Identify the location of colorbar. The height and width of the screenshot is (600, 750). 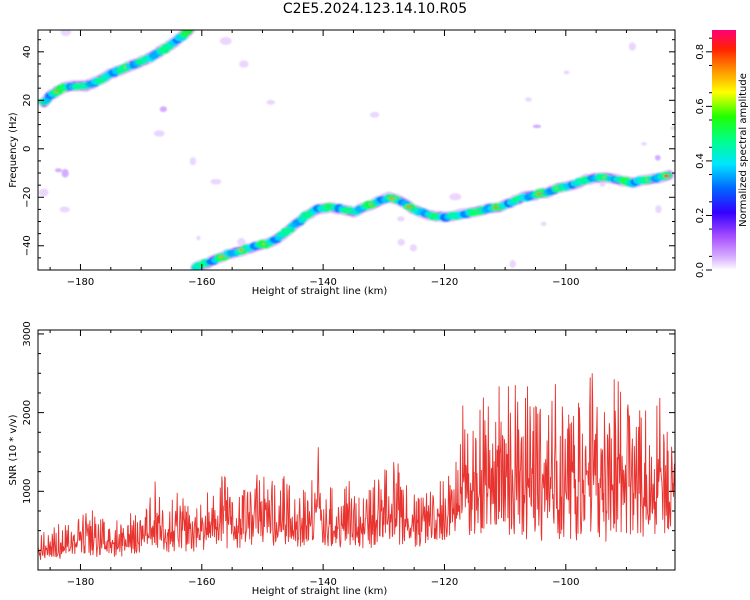
(724, 150).